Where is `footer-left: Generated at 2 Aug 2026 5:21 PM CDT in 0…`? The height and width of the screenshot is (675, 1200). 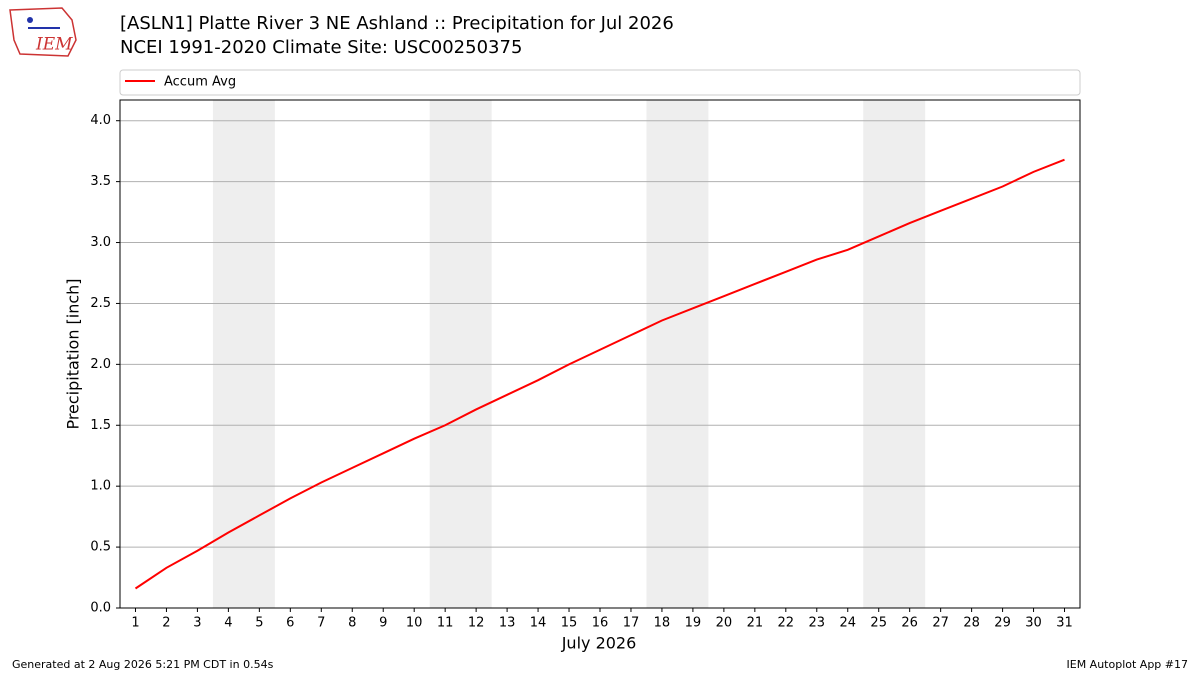 footer-left: Generated at 2 Aug 2026 5:21 PM CDT in 0… is located at coordinates (143, 664).